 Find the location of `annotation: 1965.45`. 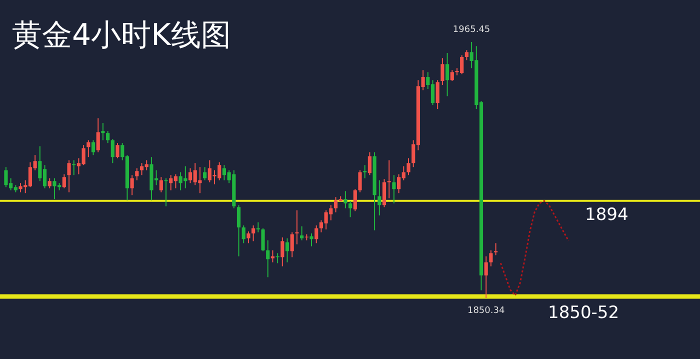

annotation: 1965.45 is located at coordinates (471, 30).